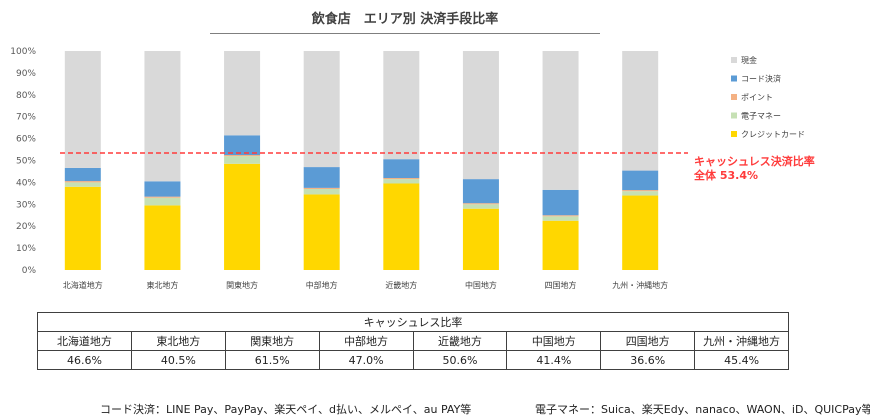 The height and width of the screenshot is (420, 870). I want to click on y-tick-label: 60%, so click(26, 140).